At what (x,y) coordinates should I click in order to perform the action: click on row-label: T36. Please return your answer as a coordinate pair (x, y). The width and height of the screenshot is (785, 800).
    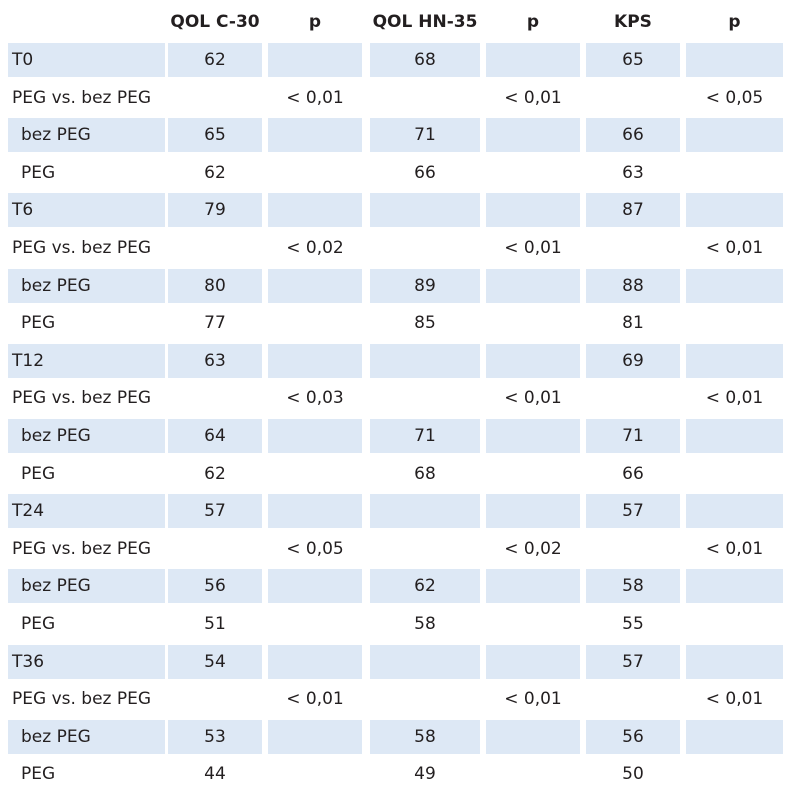
    Looking at the image, I should click on (86, 661).